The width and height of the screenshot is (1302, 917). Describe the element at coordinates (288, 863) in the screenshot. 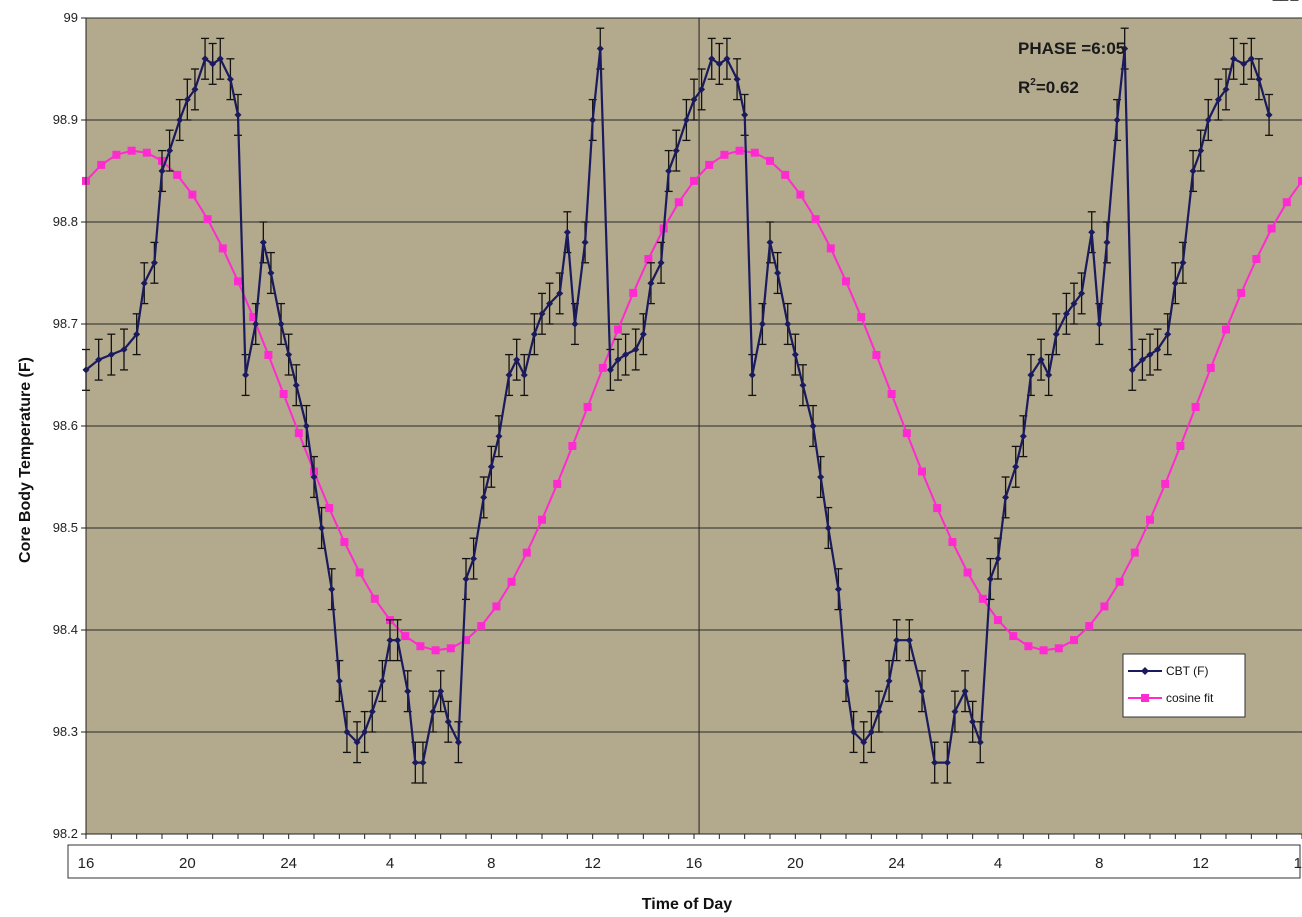

I see `x-tick-label: 24` at that location.